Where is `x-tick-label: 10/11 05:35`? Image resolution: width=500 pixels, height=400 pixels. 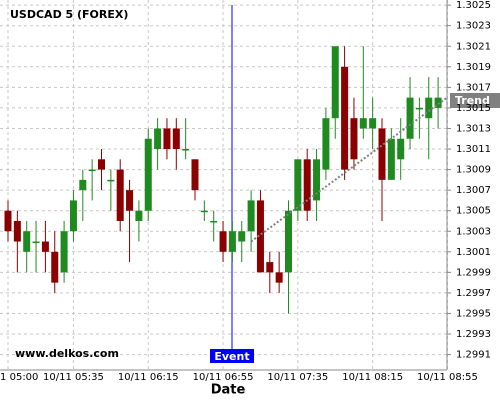
x-tick-label: 10/11 05:35 is located at coordinates (73, 377).